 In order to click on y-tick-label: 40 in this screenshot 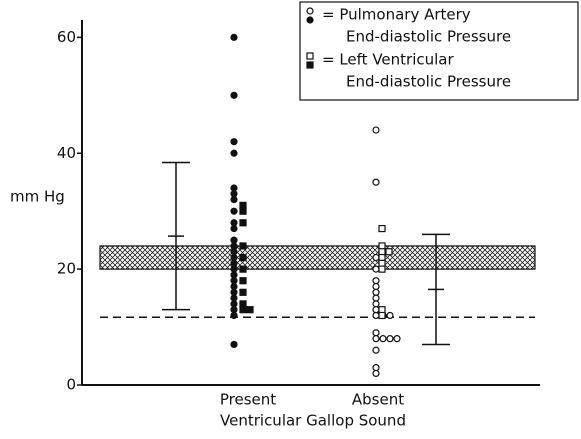, I will do `click(66, 153)`.